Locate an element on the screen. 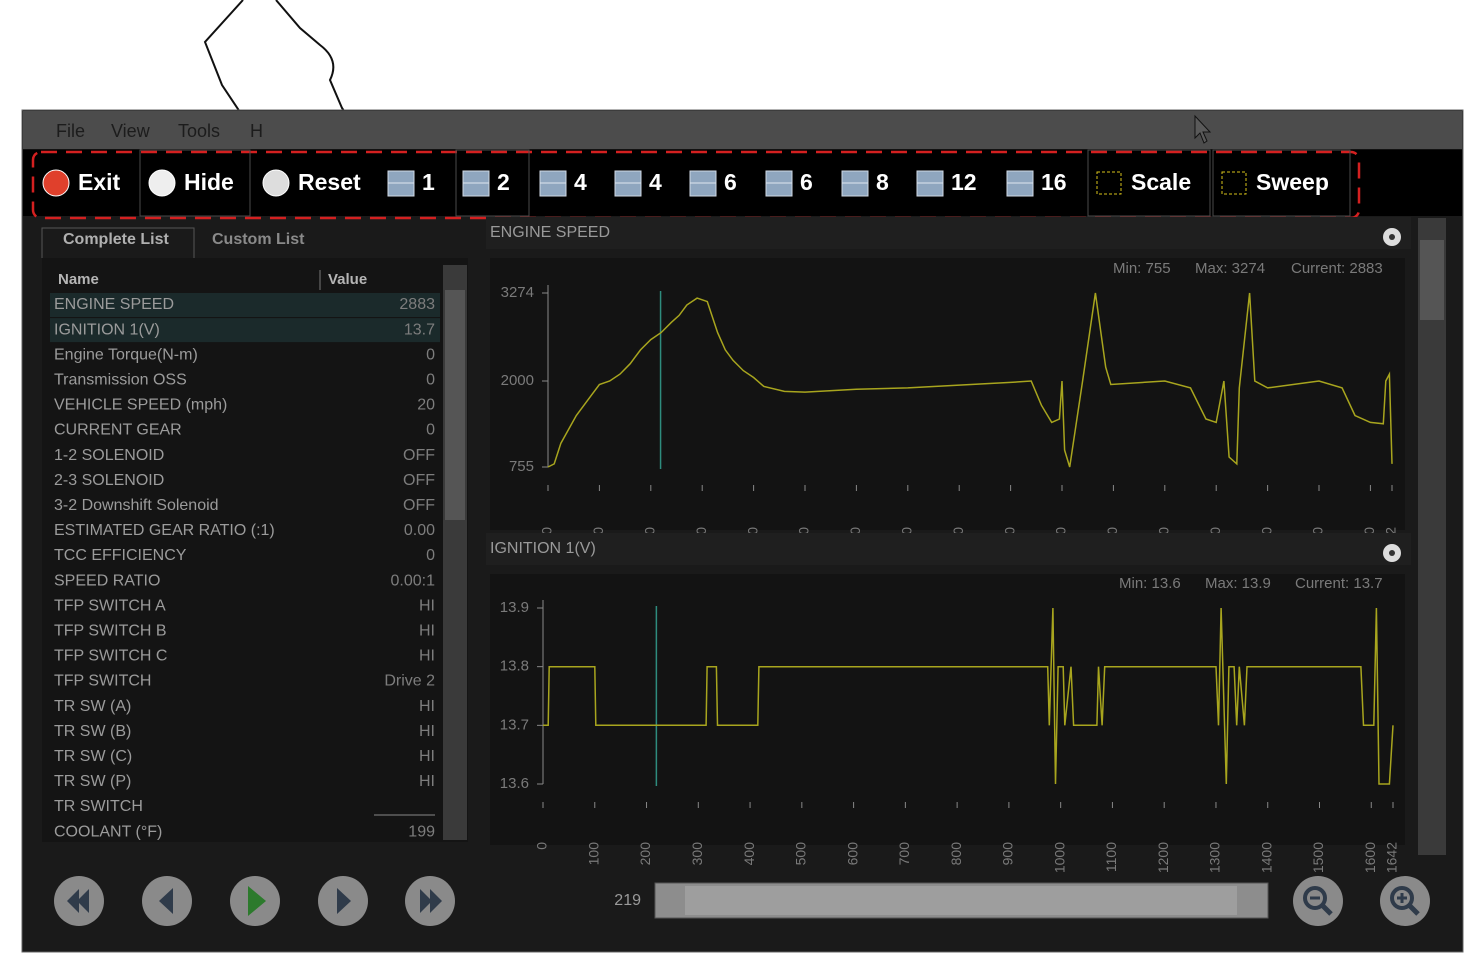 Image resolution: width=1465 pixels, height=954 pixels. position-counter: 219 is located at coordinates (627, 900).